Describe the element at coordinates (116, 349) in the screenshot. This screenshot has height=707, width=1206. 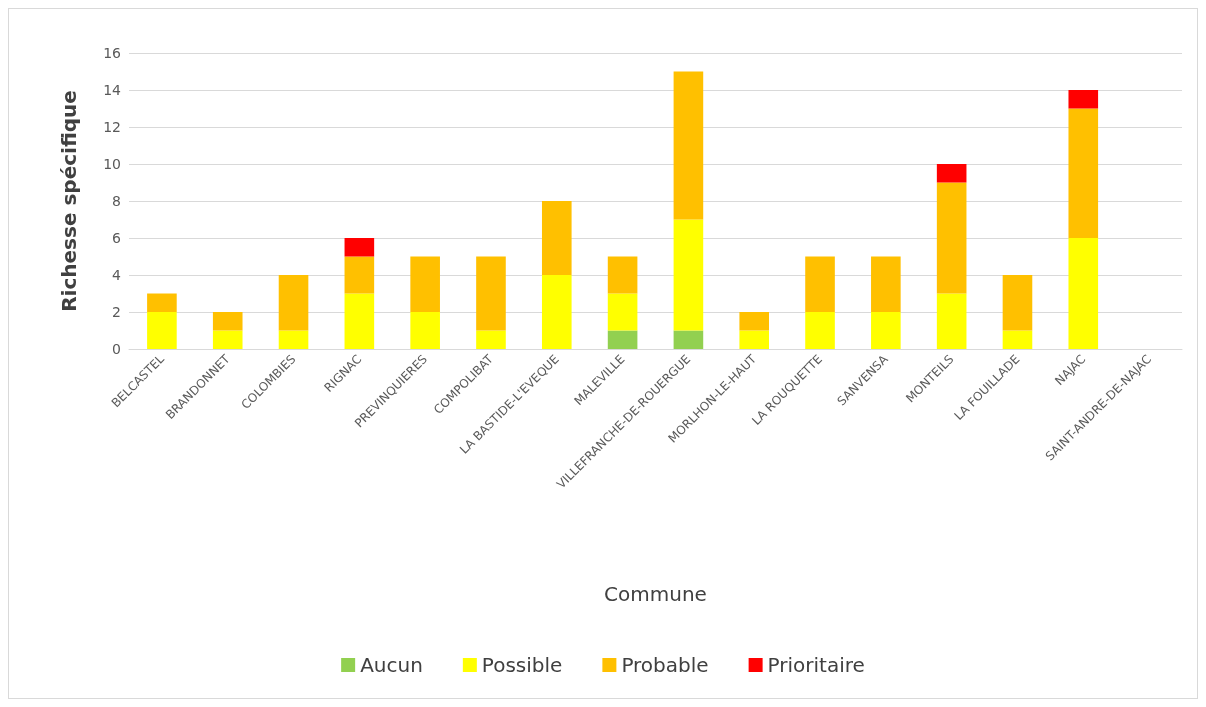
I see `y-tick-label: 0` at that location.